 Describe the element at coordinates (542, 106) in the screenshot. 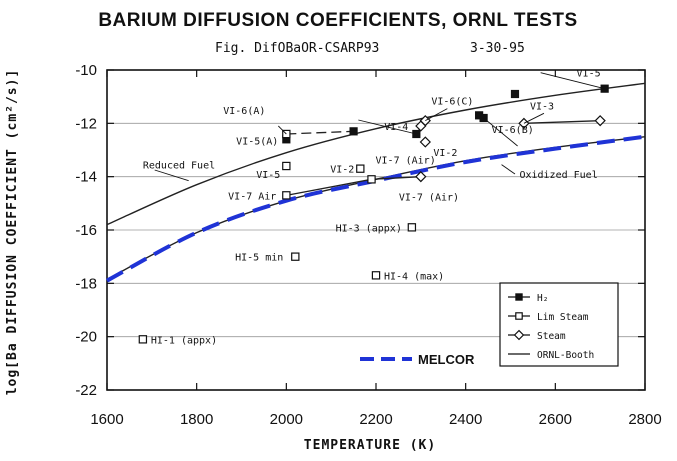

I see `point-label: VI-3` at that location.